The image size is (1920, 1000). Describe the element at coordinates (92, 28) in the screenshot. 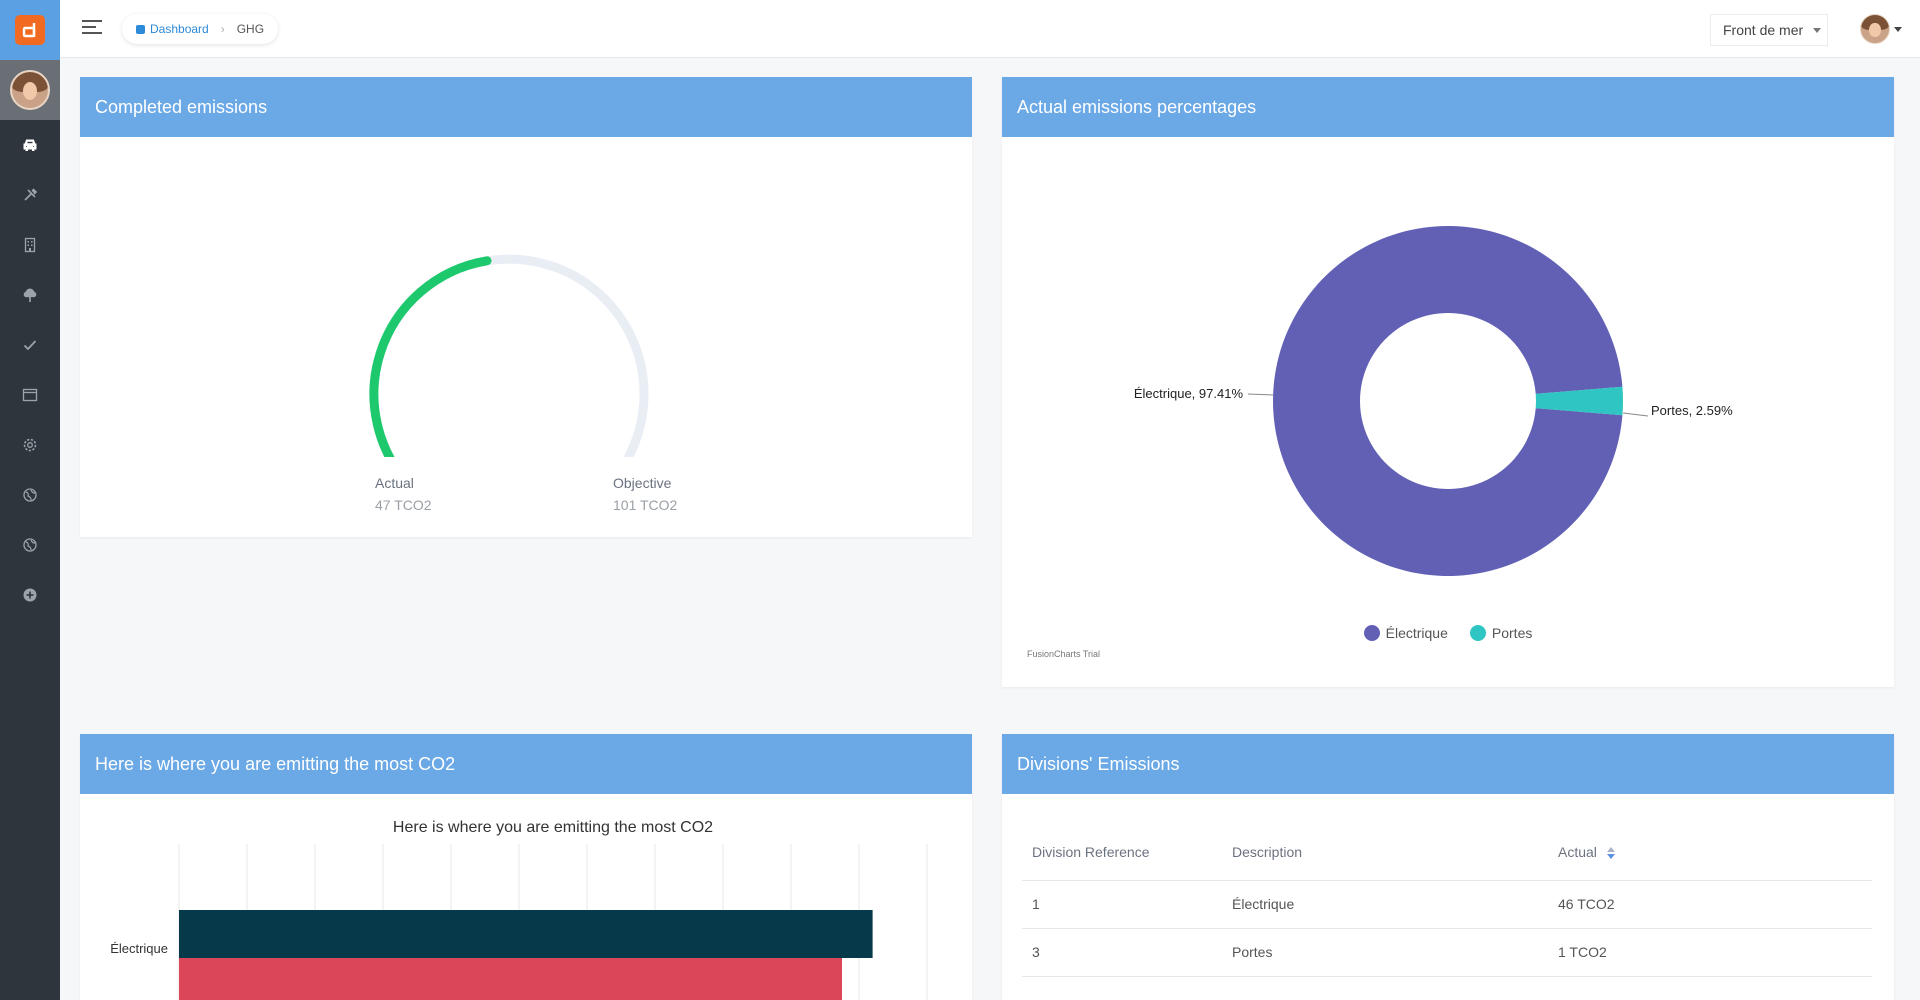

I see `menu-toggle-button` at that location.